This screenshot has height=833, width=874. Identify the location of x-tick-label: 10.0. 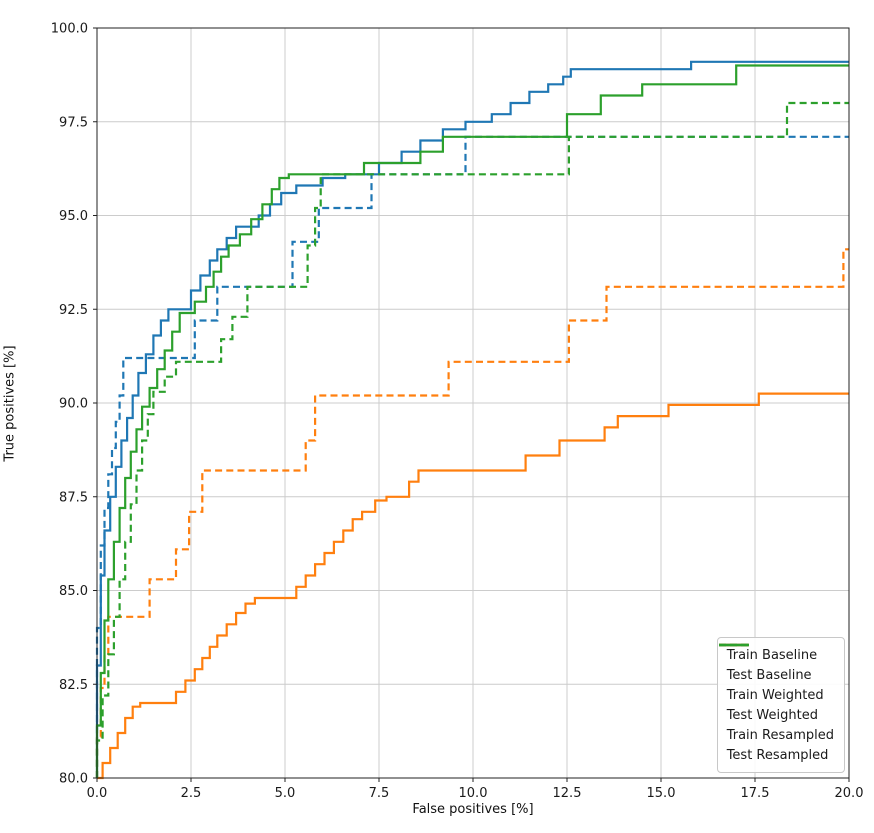
(473, 793).